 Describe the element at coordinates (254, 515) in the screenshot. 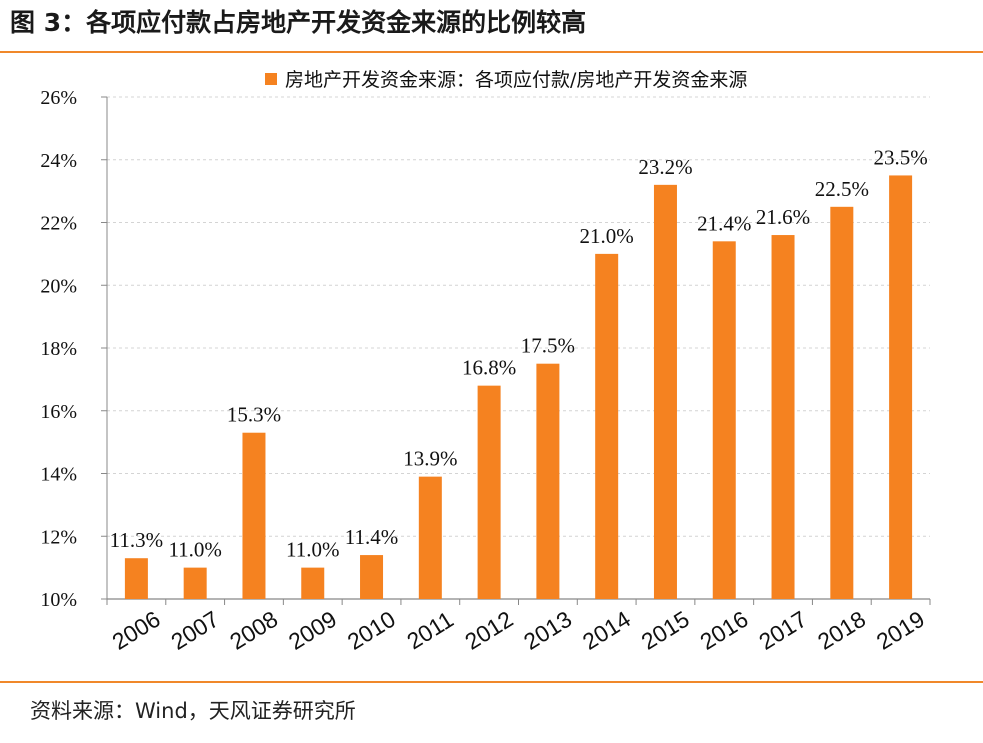

I see `bar-2008` at that location.